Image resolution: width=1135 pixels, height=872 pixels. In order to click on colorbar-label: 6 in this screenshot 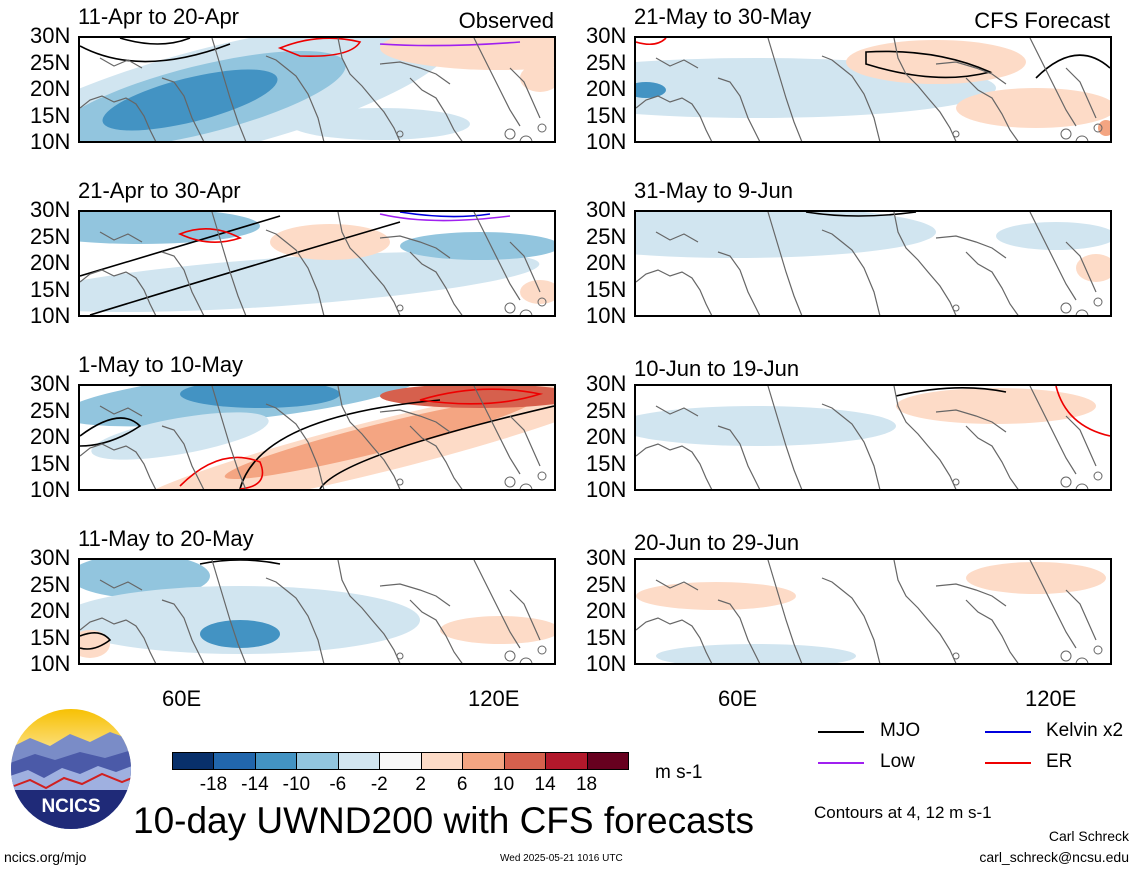, I will do `click(462, 784)`.